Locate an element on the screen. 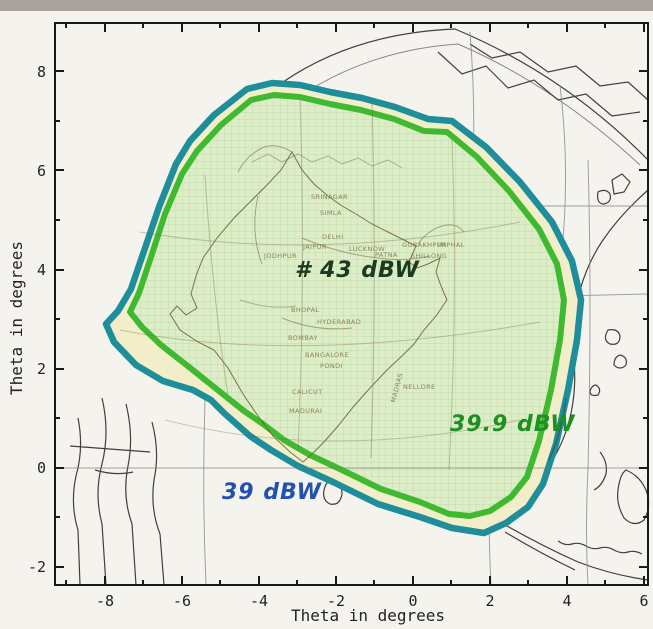  city-label: MADURAI is located at coordinates (305, 411).